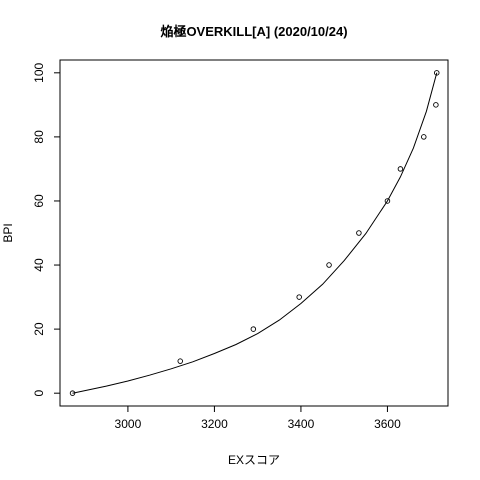 The image size is (480, 480). What do you see at coordinates (253, 31) in the screenshot?
I see `chart-title: 焔極OVERKILL[A] (2020/10/24)` at bounding box center [253, 31].